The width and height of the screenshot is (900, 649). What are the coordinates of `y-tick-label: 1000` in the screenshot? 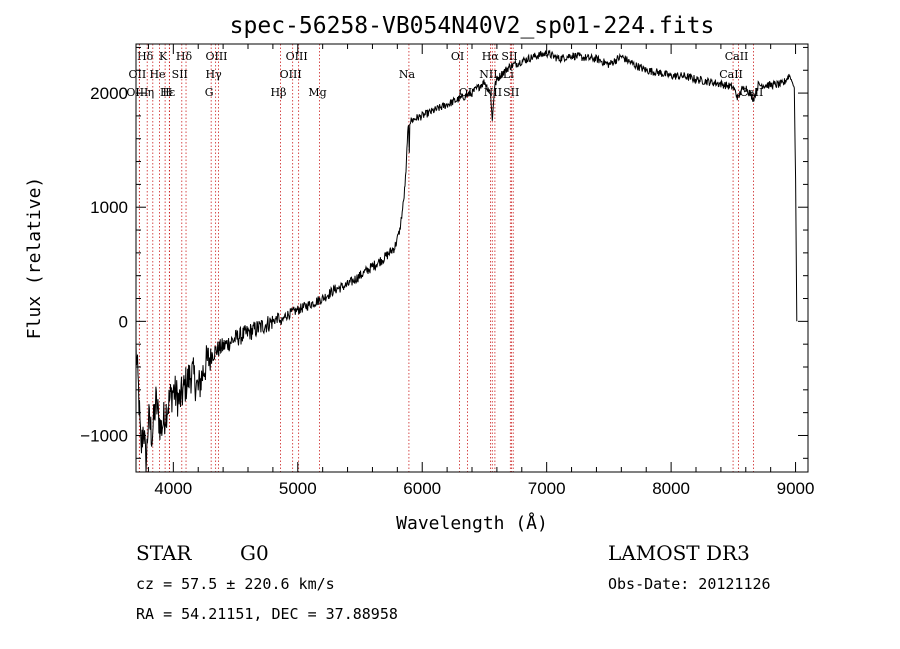 It's located at (109, 207).